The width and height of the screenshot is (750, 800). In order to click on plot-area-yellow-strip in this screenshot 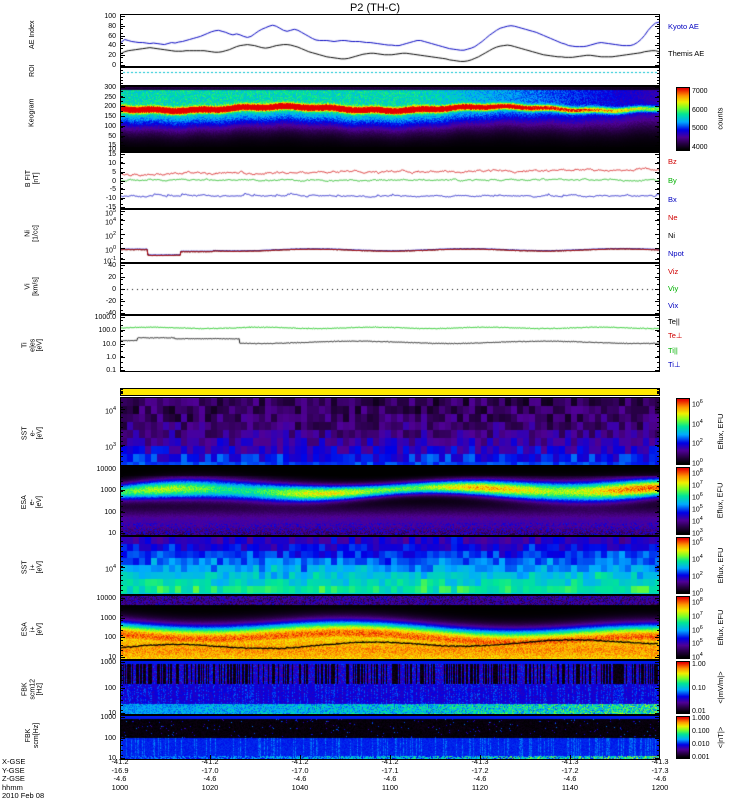, I will do `click(390, 392)`.